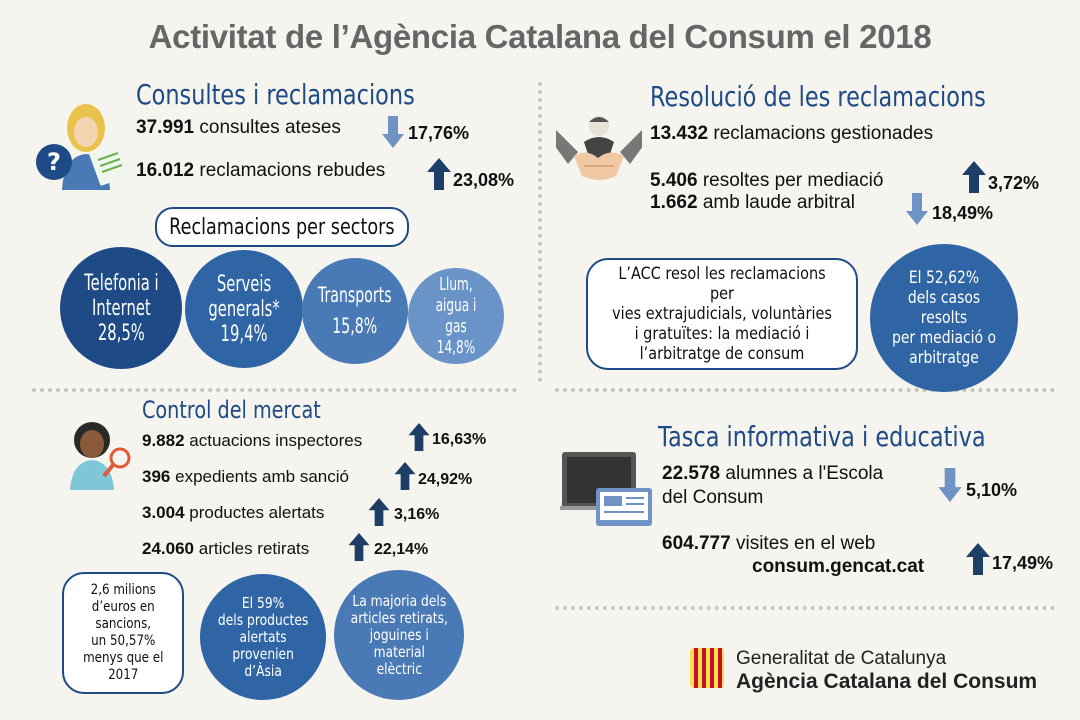  Describe the element at coordinates (262, 476) in the screenshot. I see `stat-label: expedients amb sanció` at that location.